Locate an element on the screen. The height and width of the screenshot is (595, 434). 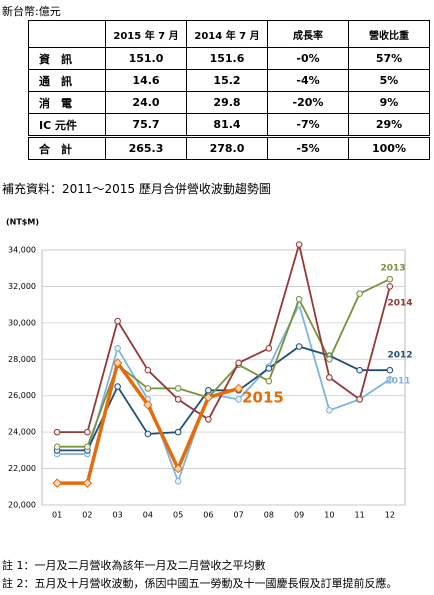
table-cell: 29% is located at coordinates (389, 125).